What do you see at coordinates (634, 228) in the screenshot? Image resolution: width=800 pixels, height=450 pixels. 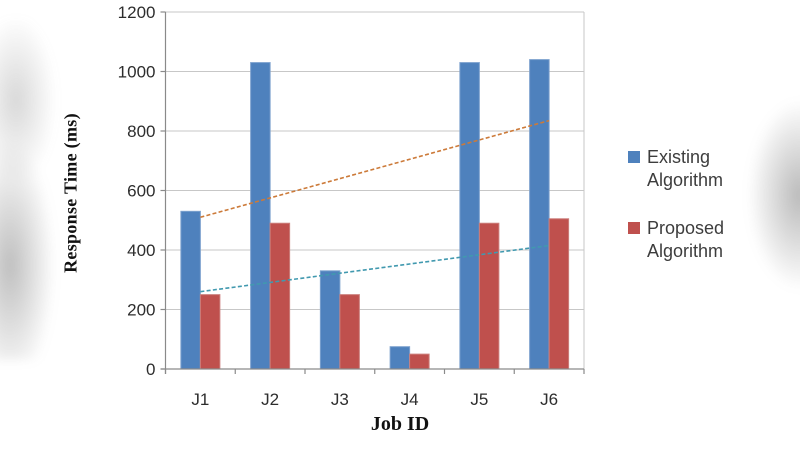 I see `legend-swatch-proposed-icon` at bounding box center [634, 228].